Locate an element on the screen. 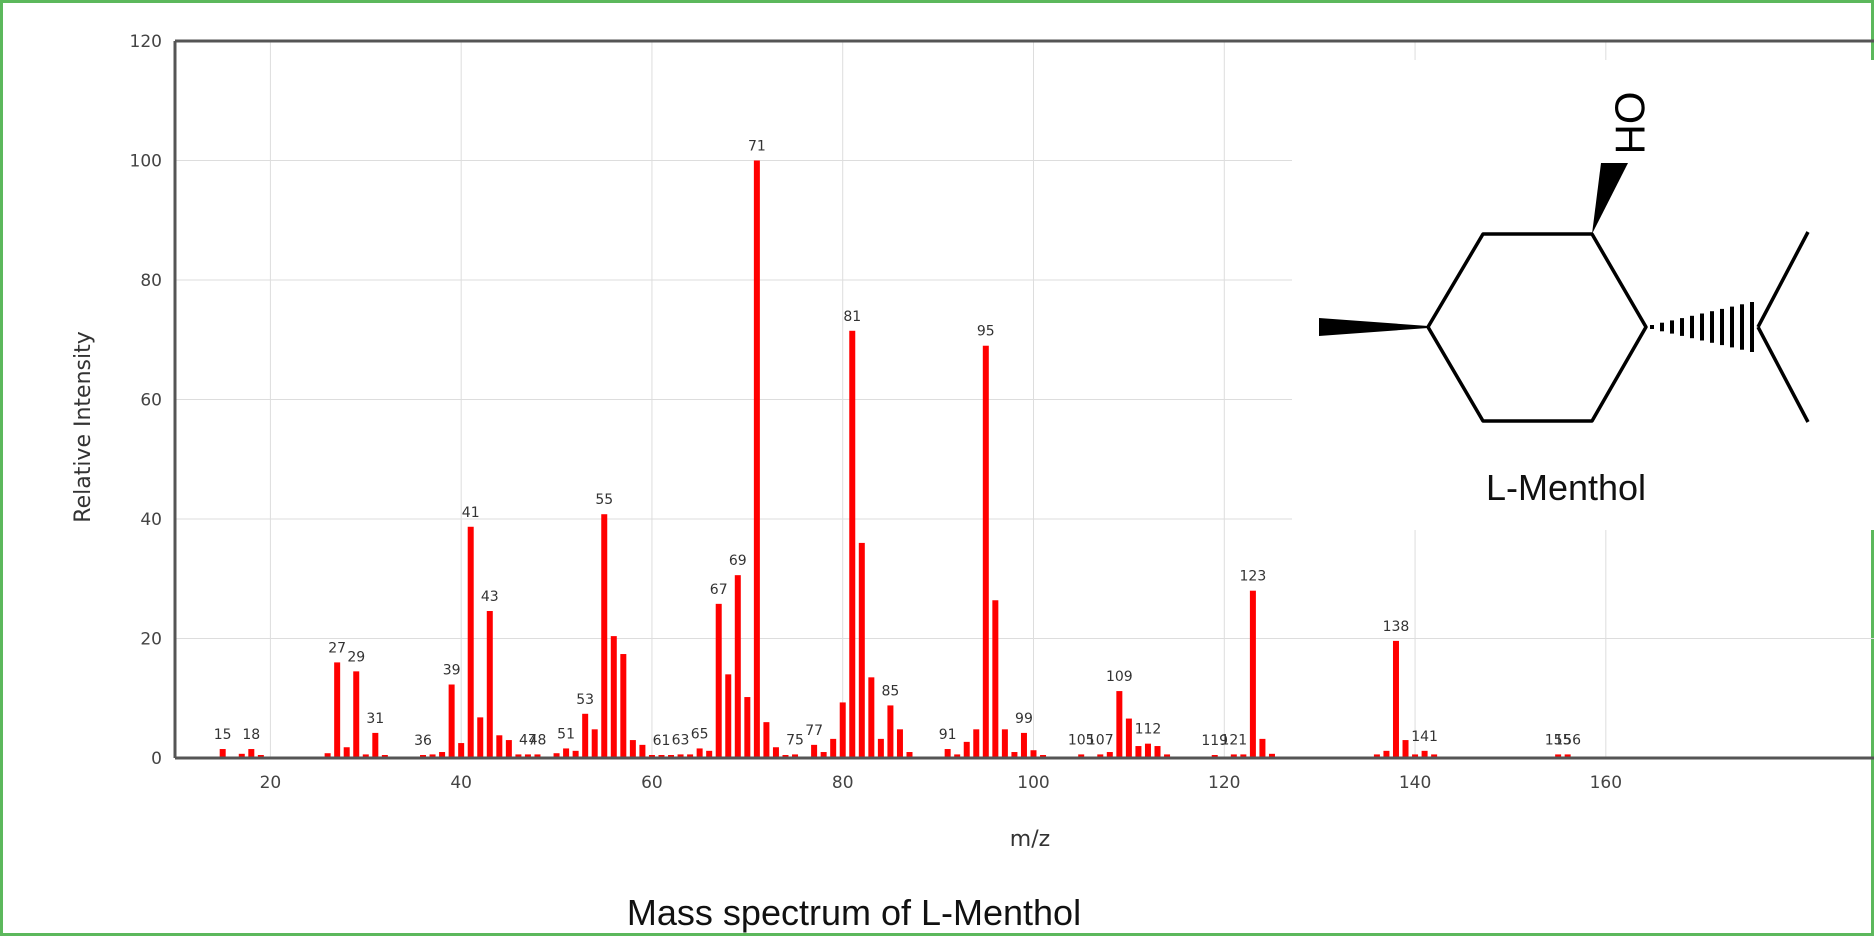 The height and width of the screenshot is (936, 1874). peak-label: 75 is located at coordinates (795, 740).